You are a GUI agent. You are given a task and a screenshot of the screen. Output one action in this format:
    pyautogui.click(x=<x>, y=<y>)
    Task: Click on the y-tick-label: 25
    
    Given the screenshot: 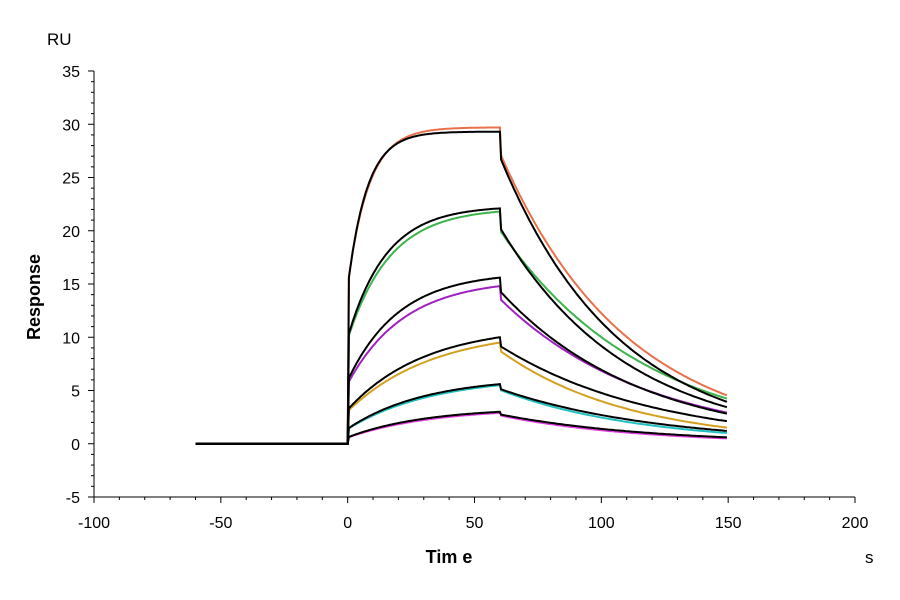 What is the action you would take?
    pyautogui.click(x=71, y=179)
    